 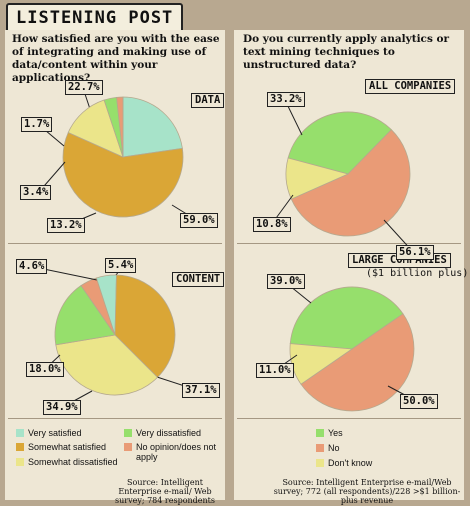 I want to click on legend-label-right-1: No, so click(x=334, y=448).